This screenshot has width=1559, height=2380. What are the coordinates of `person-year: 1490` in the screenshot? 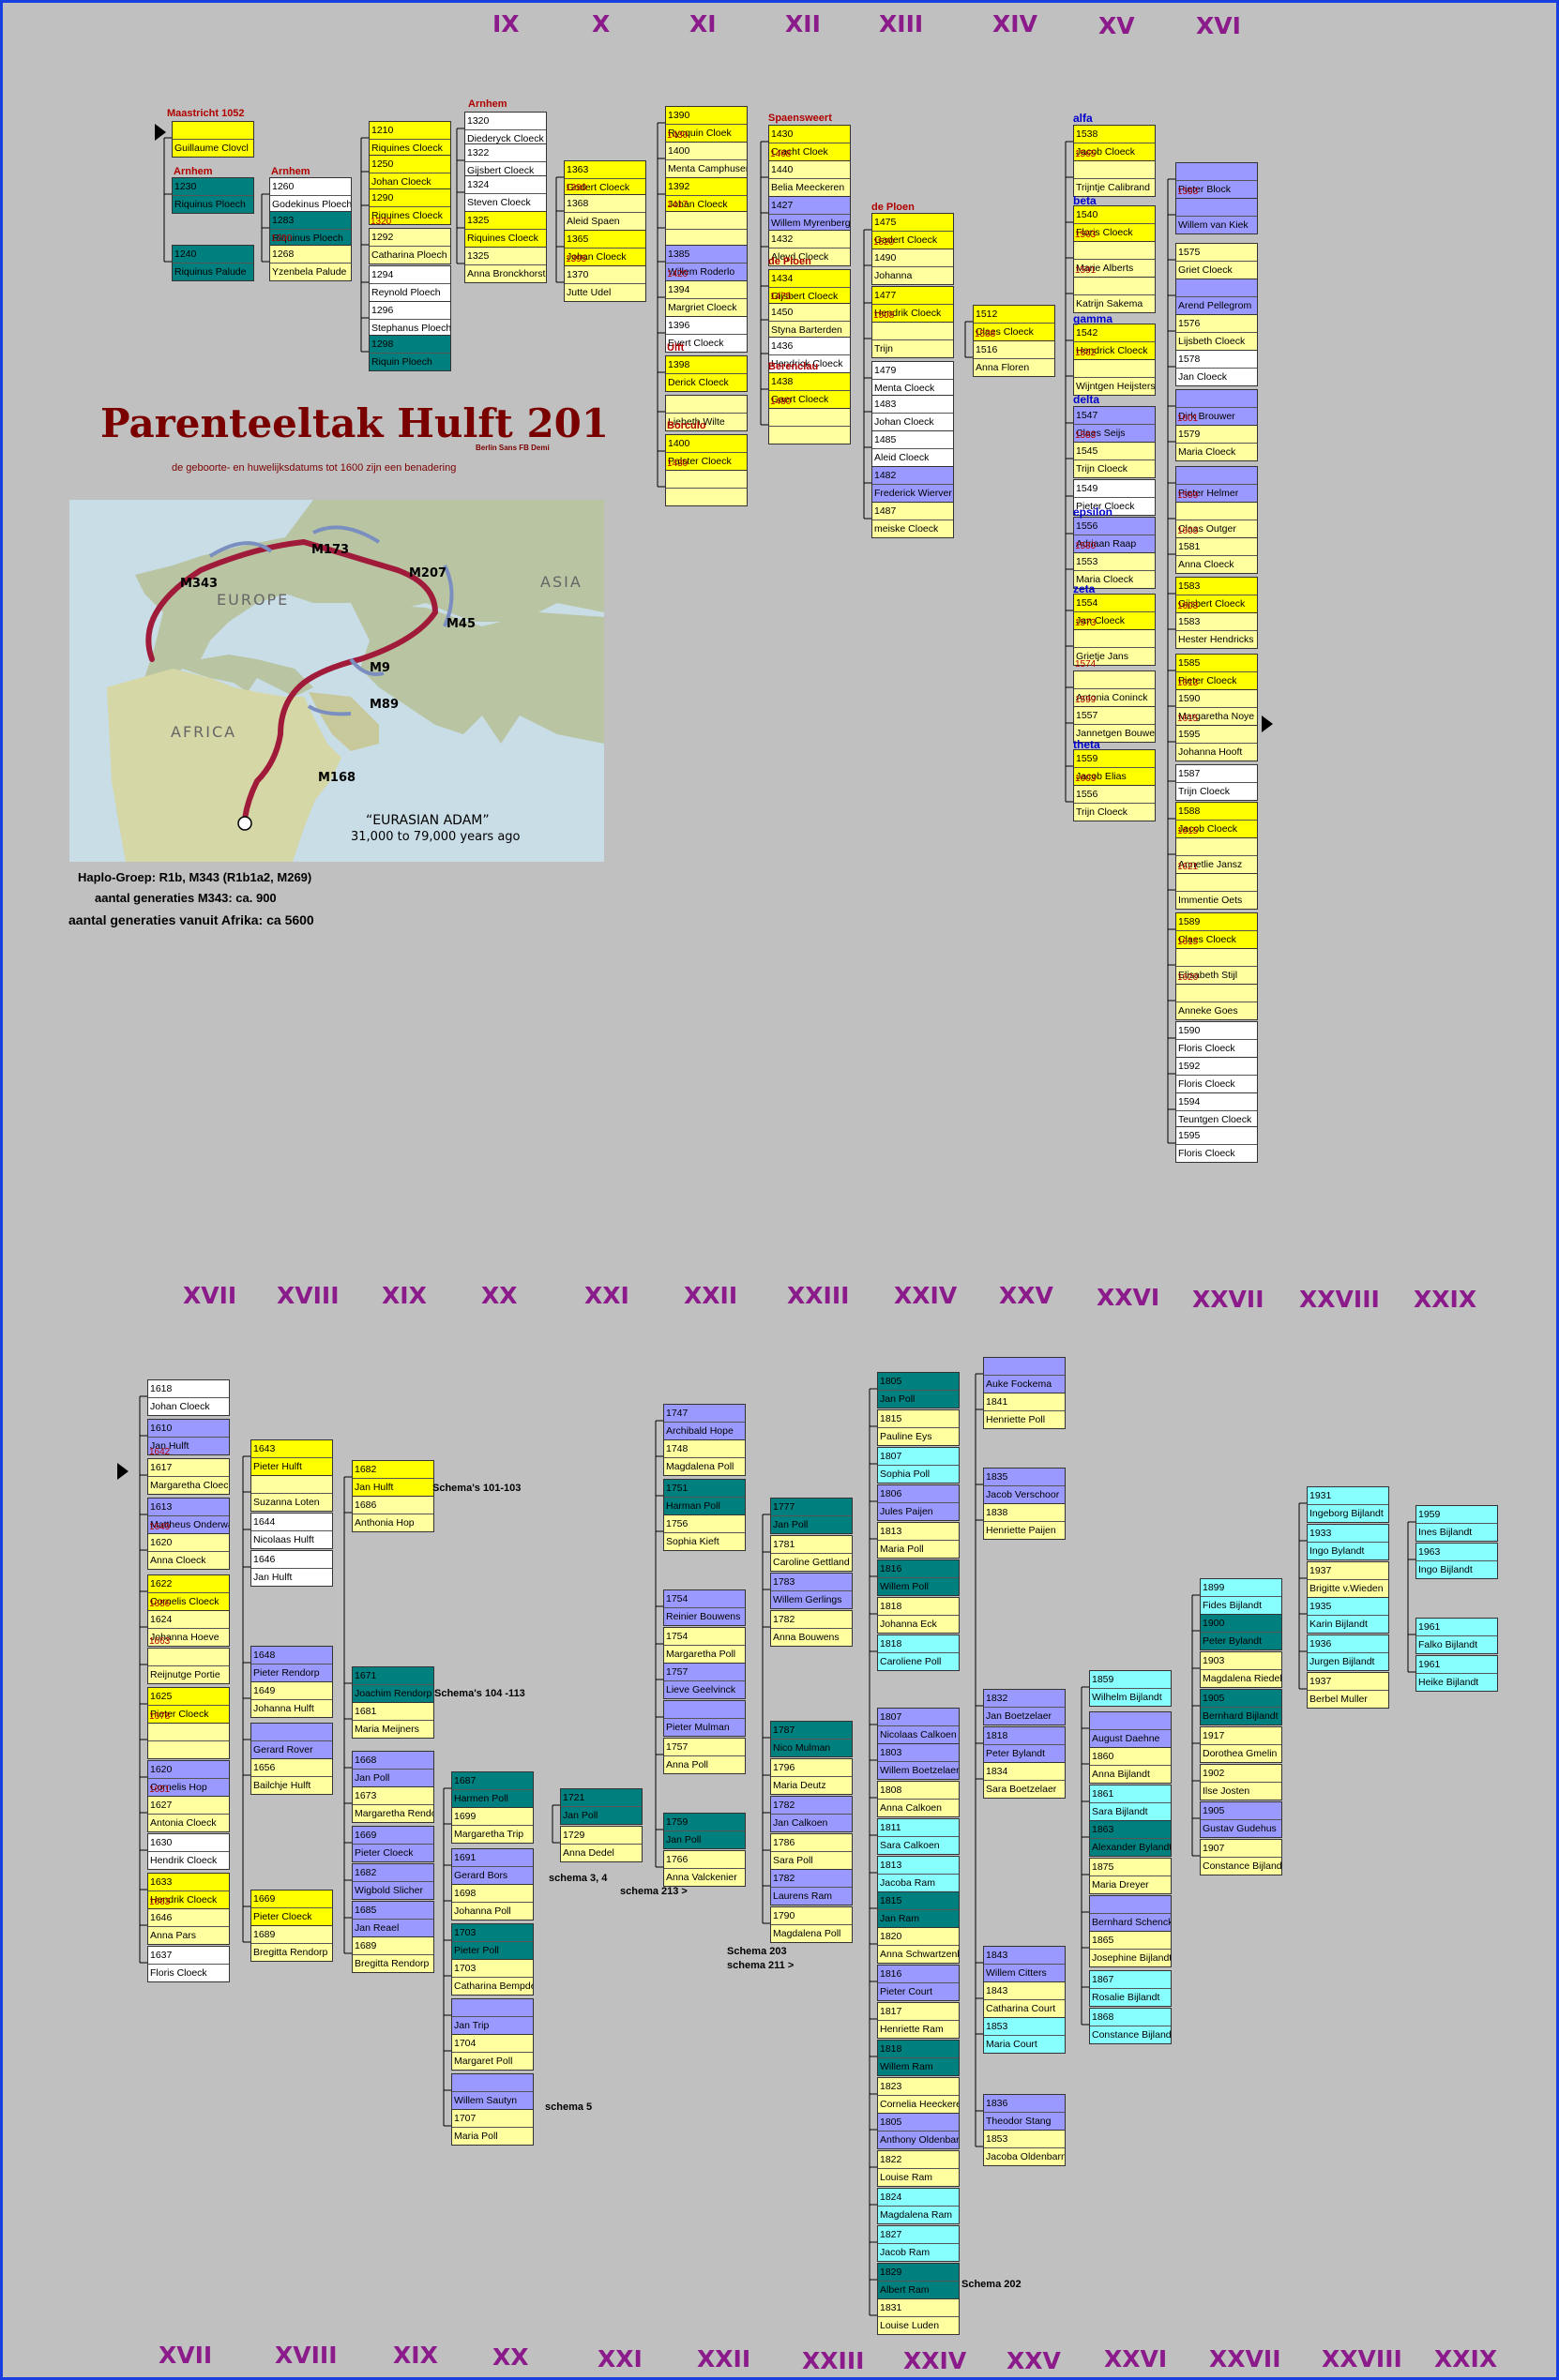 It's located at (912, 258).